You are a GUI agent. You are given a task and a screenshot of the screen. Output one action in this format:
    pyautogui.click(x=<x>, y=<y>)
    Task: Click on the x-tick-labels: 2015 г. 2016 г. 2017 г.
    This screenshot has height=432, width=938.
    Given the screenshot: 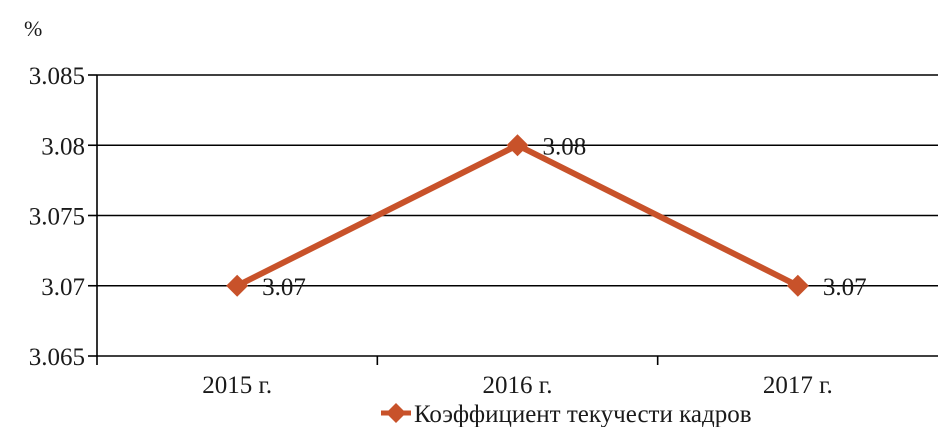 What is the action you would take?
    pyautogui.click(x=517, y=385)
    